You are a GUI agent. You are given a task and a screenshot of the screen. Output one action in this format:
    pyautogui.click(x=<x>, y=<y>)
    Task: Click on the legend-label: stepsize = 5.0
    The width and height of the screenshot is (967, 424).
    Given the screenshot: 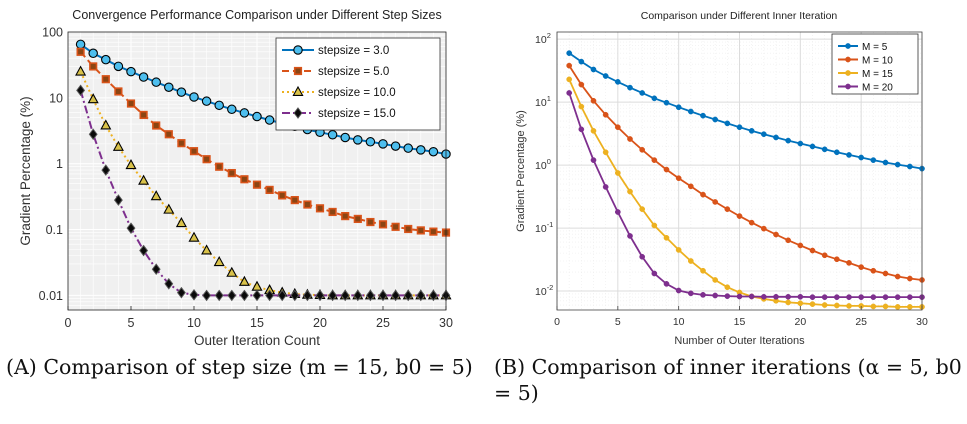 What is the action you would take?
    pyautogui.click(x=353, y=72)
    